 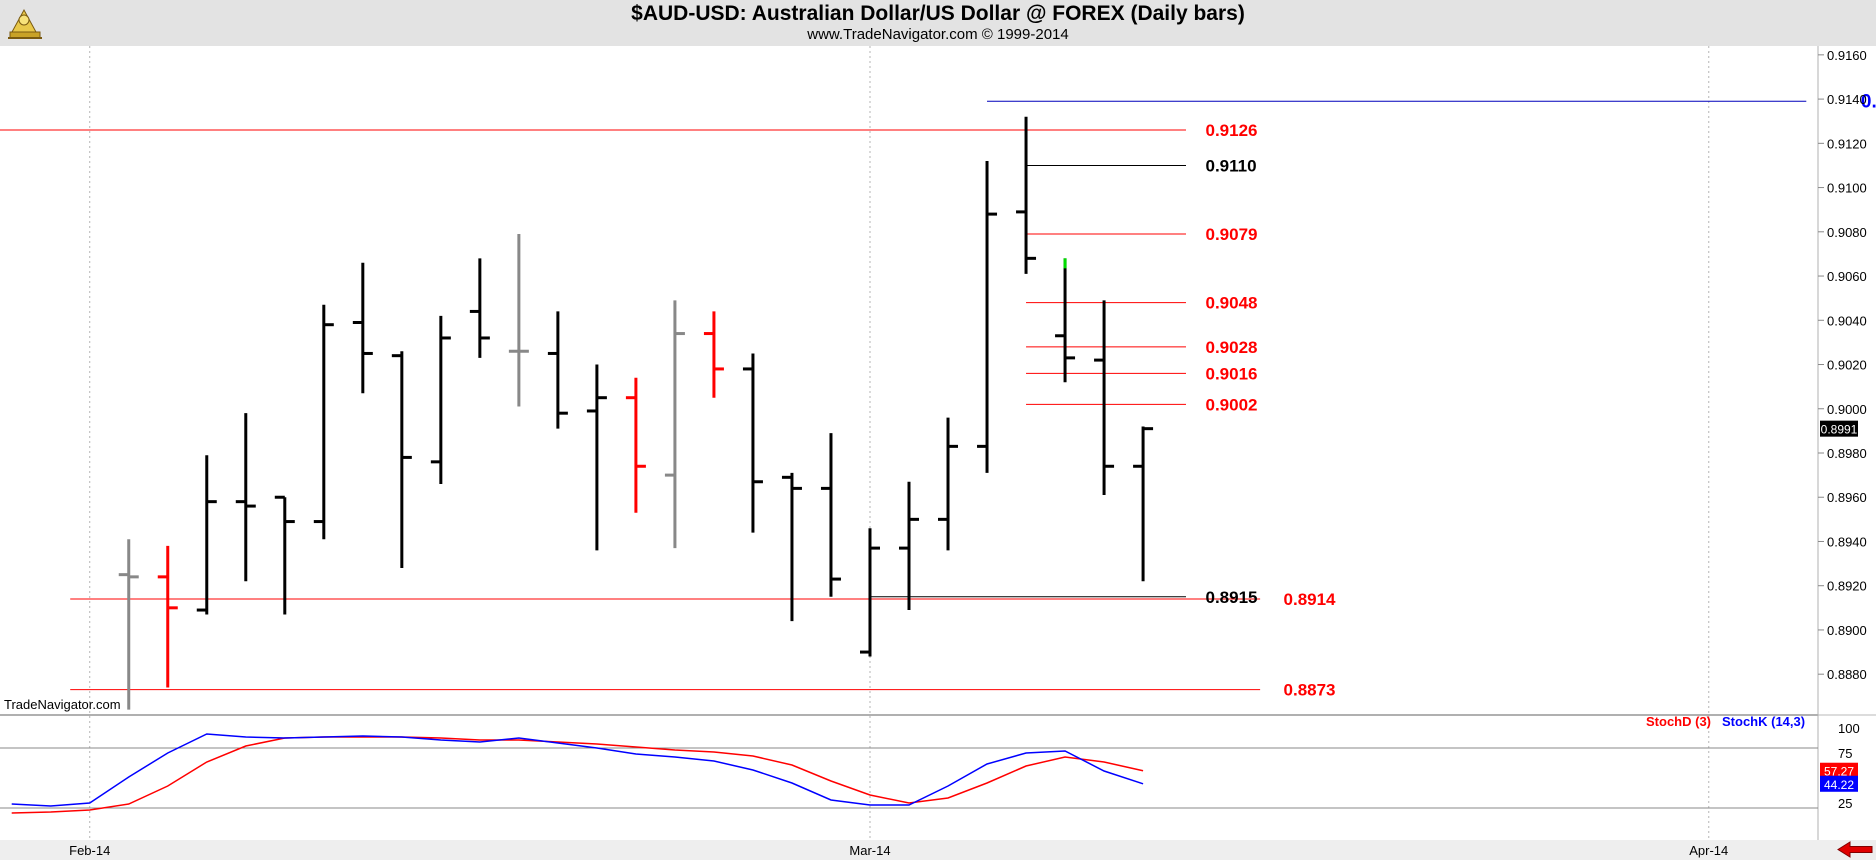 What do you see at coordinates (1231, 373) in the screenshot?
I see `level-label: 0.9016` at bounding box center [1231, 373].